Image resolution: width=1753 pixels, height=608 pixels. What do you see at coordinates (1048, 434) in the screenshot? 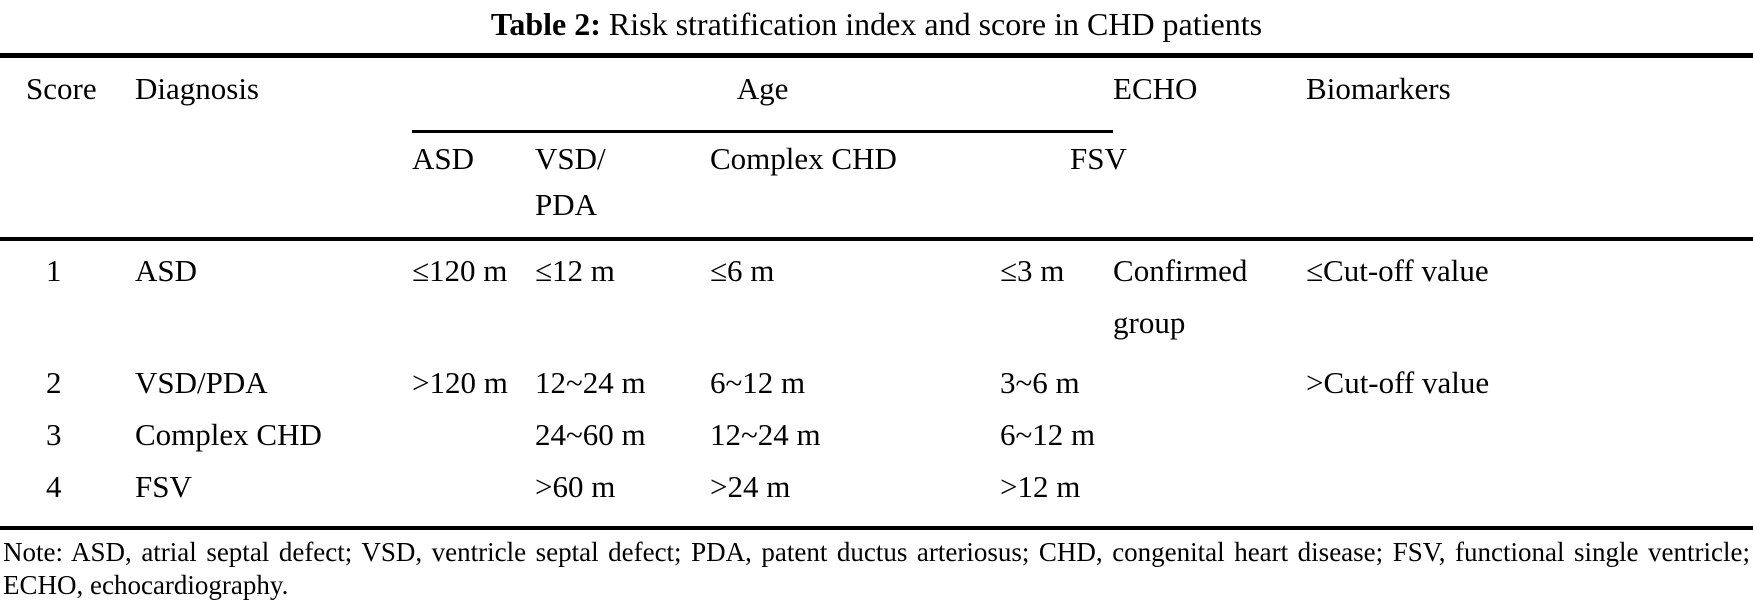
I see `cell-age-fsv: 6~12 m` at bounding box center [1048, 434].